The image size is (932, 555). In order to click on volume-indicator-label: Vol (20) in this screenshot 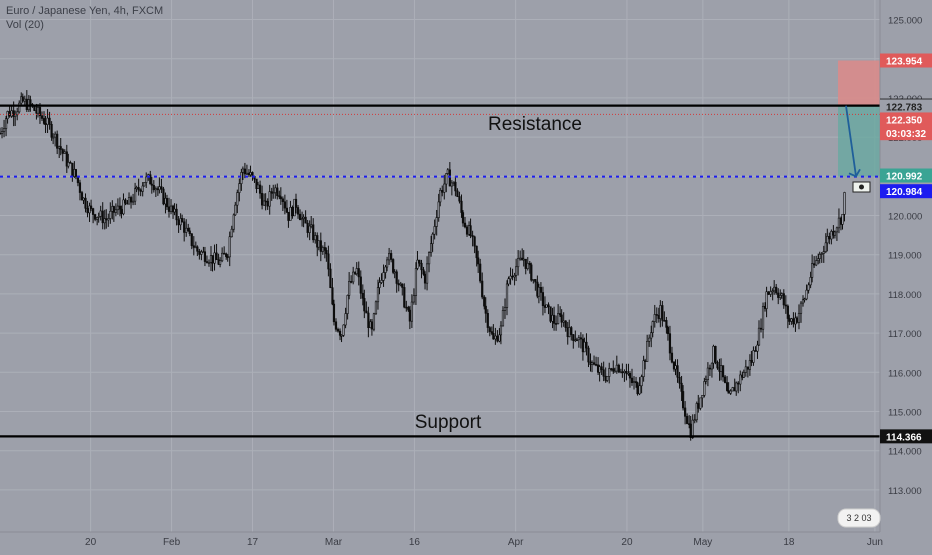, I will do `click(25, 25)`.